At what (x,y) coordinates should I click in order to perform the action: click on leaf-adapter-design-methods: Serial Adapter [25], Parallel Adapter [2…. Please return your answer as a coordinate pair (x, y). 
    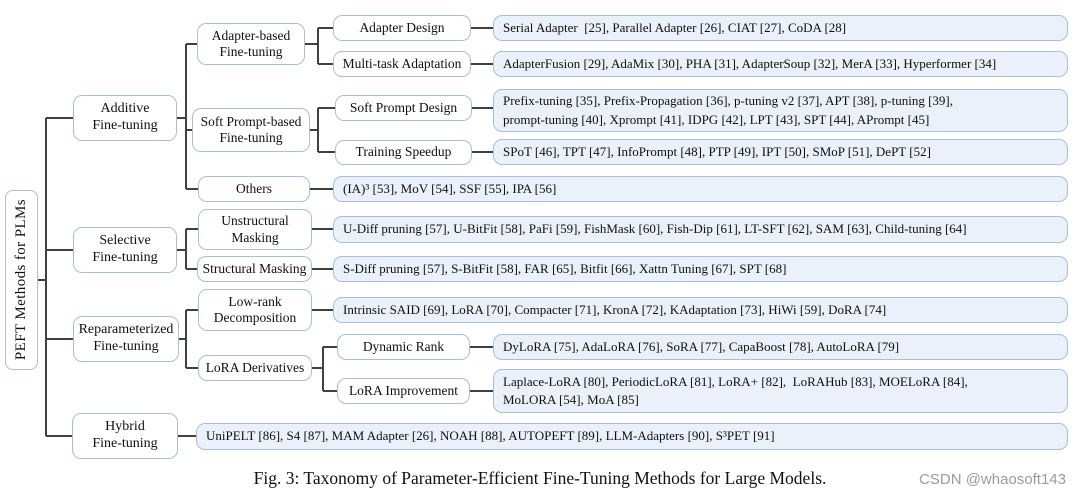
    Looking at the image, I should click on (780, 28).